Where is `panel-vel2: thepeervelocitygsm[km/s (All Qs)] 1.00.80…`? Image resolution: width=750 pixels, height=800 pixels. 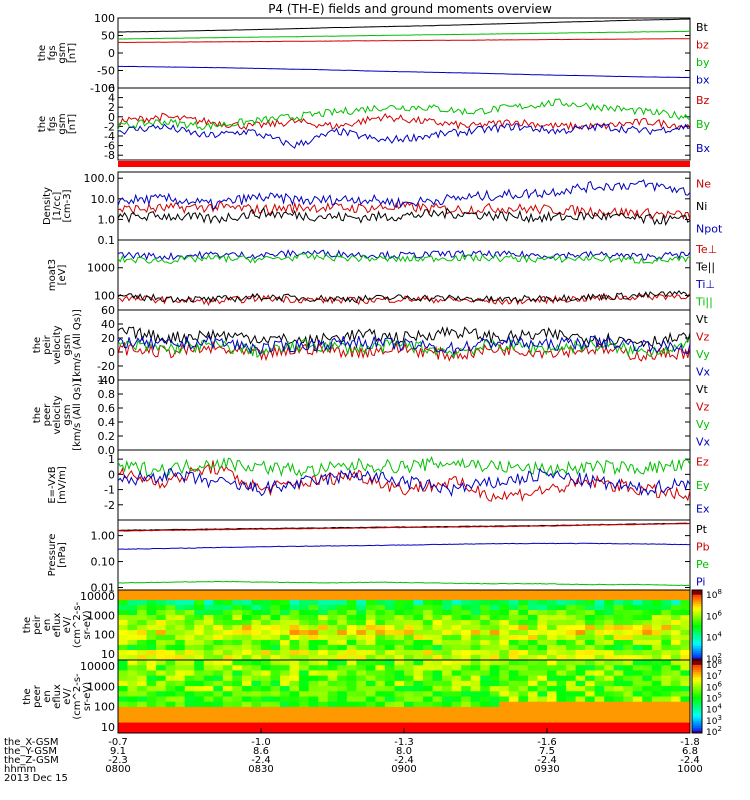 panel-vel2: thepeervelocitygsm[km/s (All Qs)] 1.00.80… is located at coordinates (371, 415).